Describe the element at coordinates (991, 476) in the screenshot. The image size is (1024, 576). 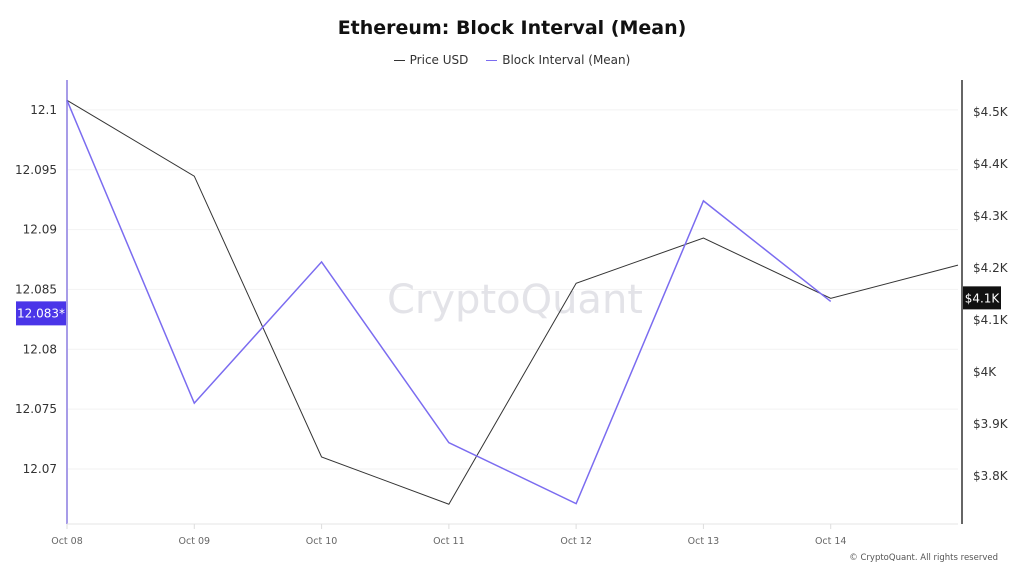
I see `right-tick-label: $3.8K` at that location.